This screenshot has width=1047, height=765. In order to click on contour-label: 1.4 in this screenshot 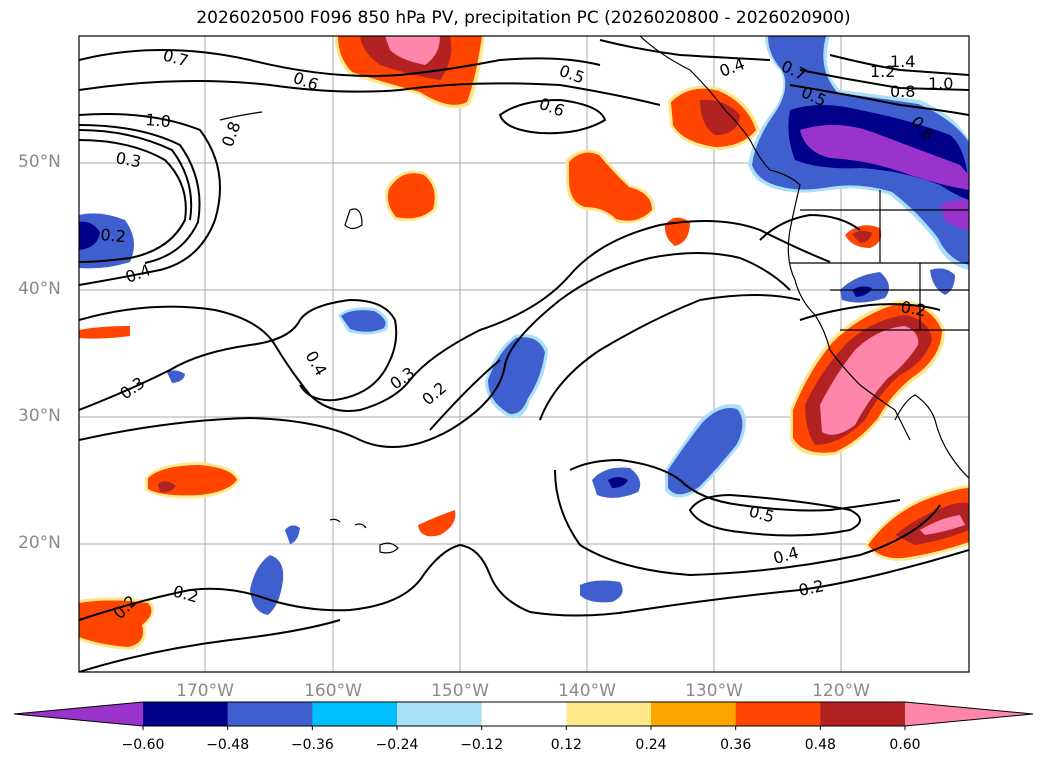, I will do `click(902, 61)`.